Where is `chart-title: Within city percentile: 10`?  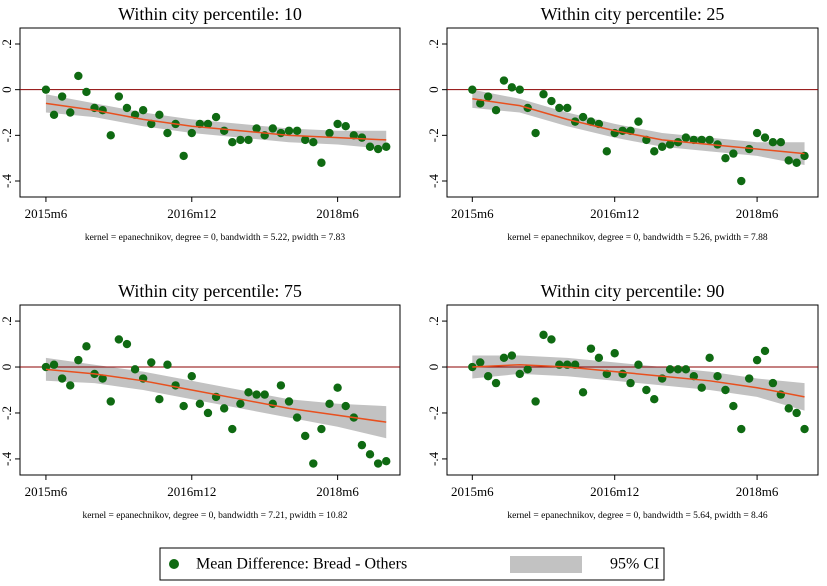
chart-title: Within city percentile: 10 is located at coordinates (210, 14).